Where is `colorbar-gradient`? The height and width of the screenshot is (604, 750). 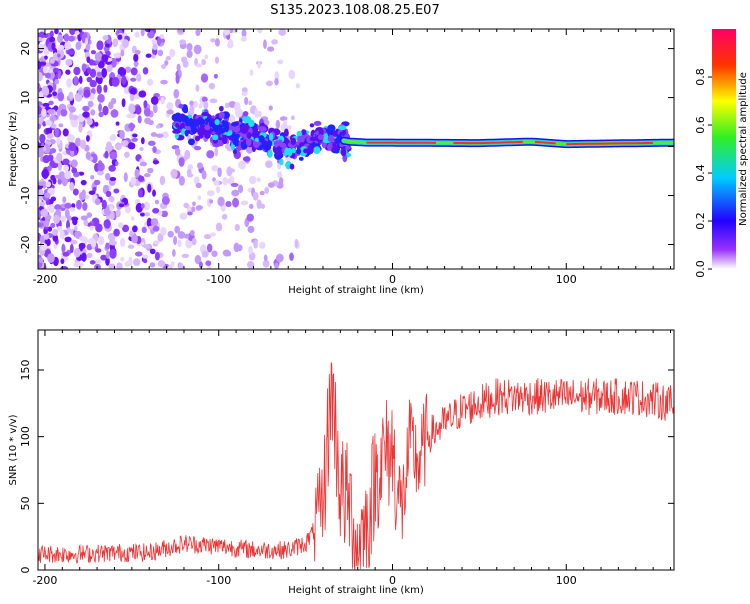 colorbar-gradient is located at coordinates (724, 149).